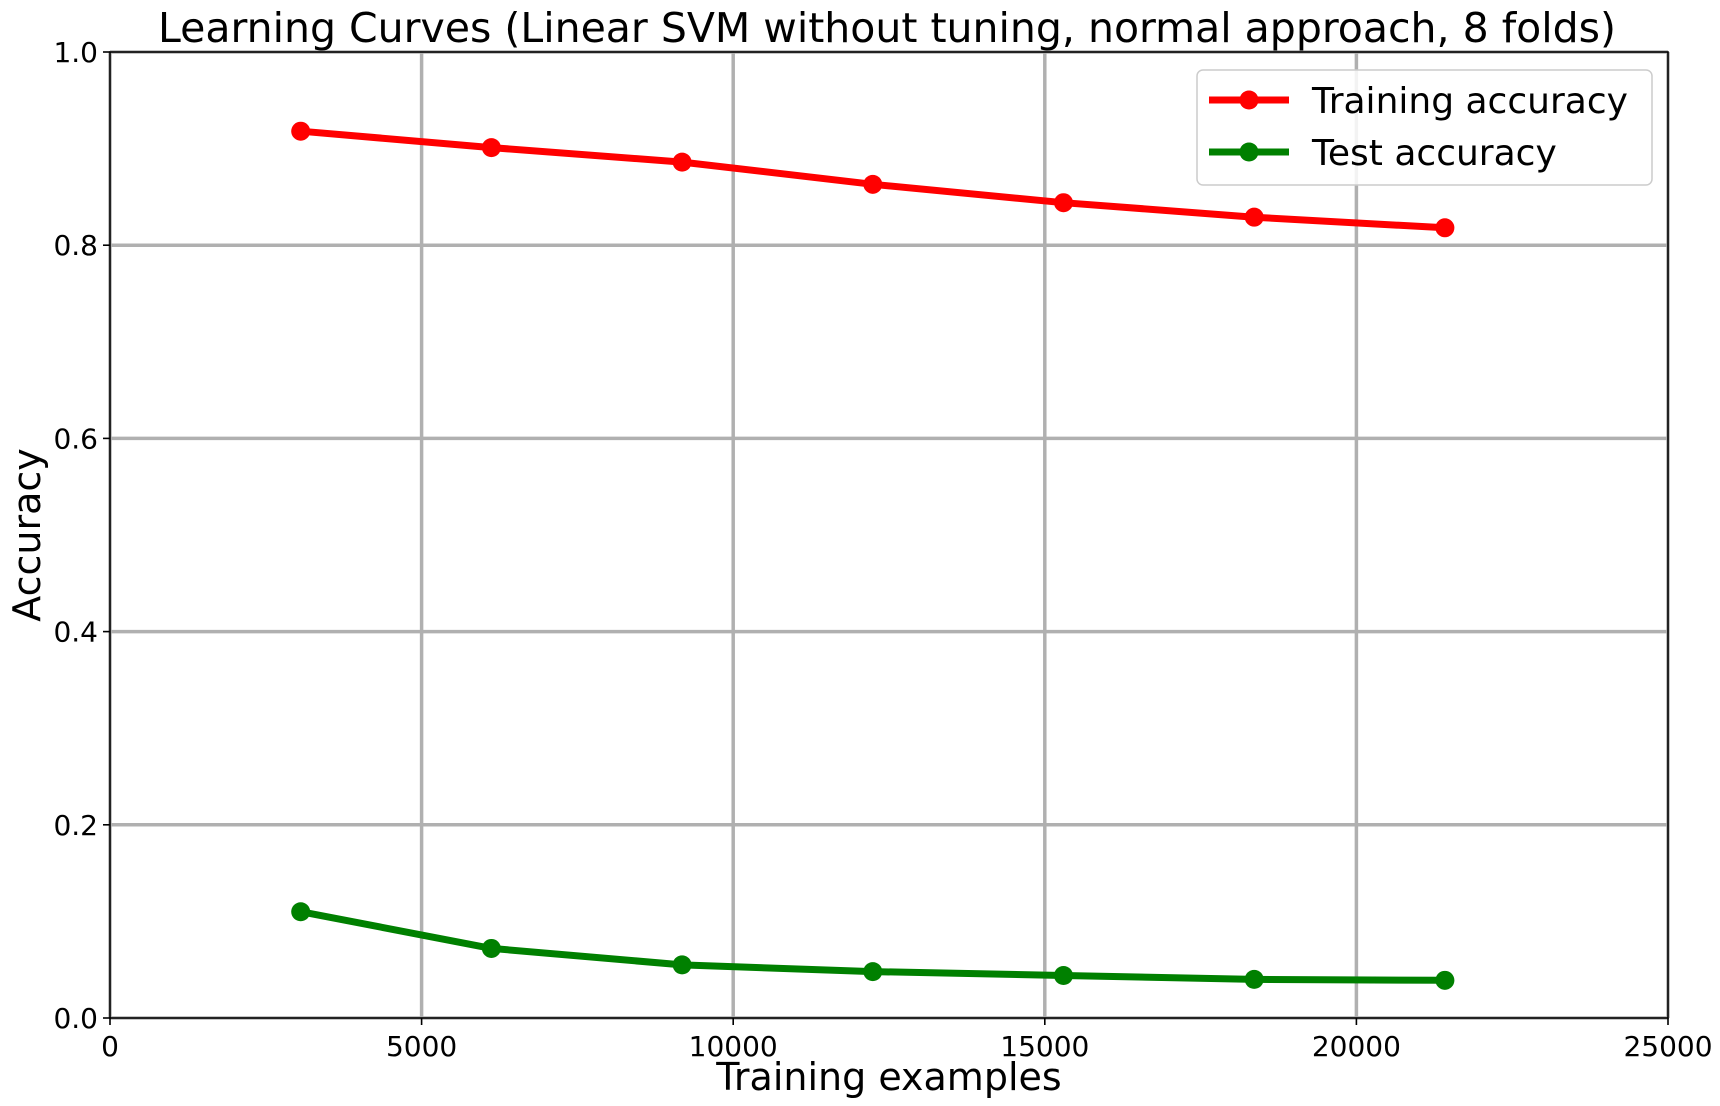  I want to click on x-tick-label: 20000, so click(1356, 1046).